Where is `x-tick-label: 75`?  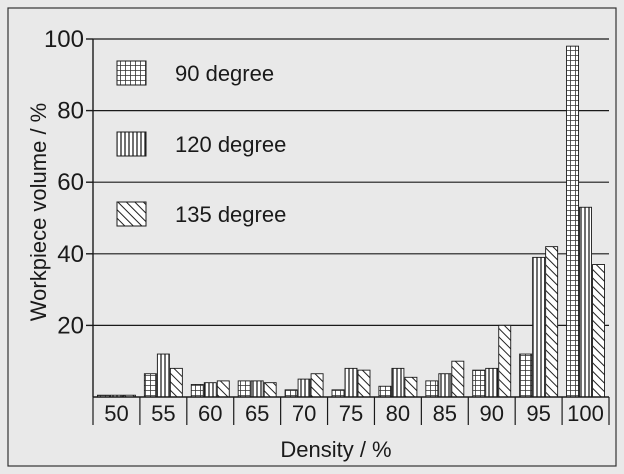
x-tick-label: 75 is located at coordinates (351, 413).